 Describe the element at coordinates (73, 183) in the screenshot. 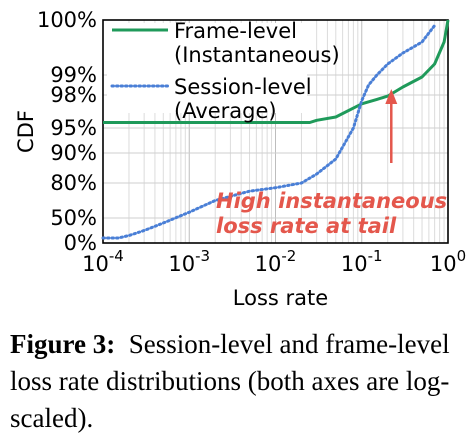

I see `y-tick-label: 80%` at that location.